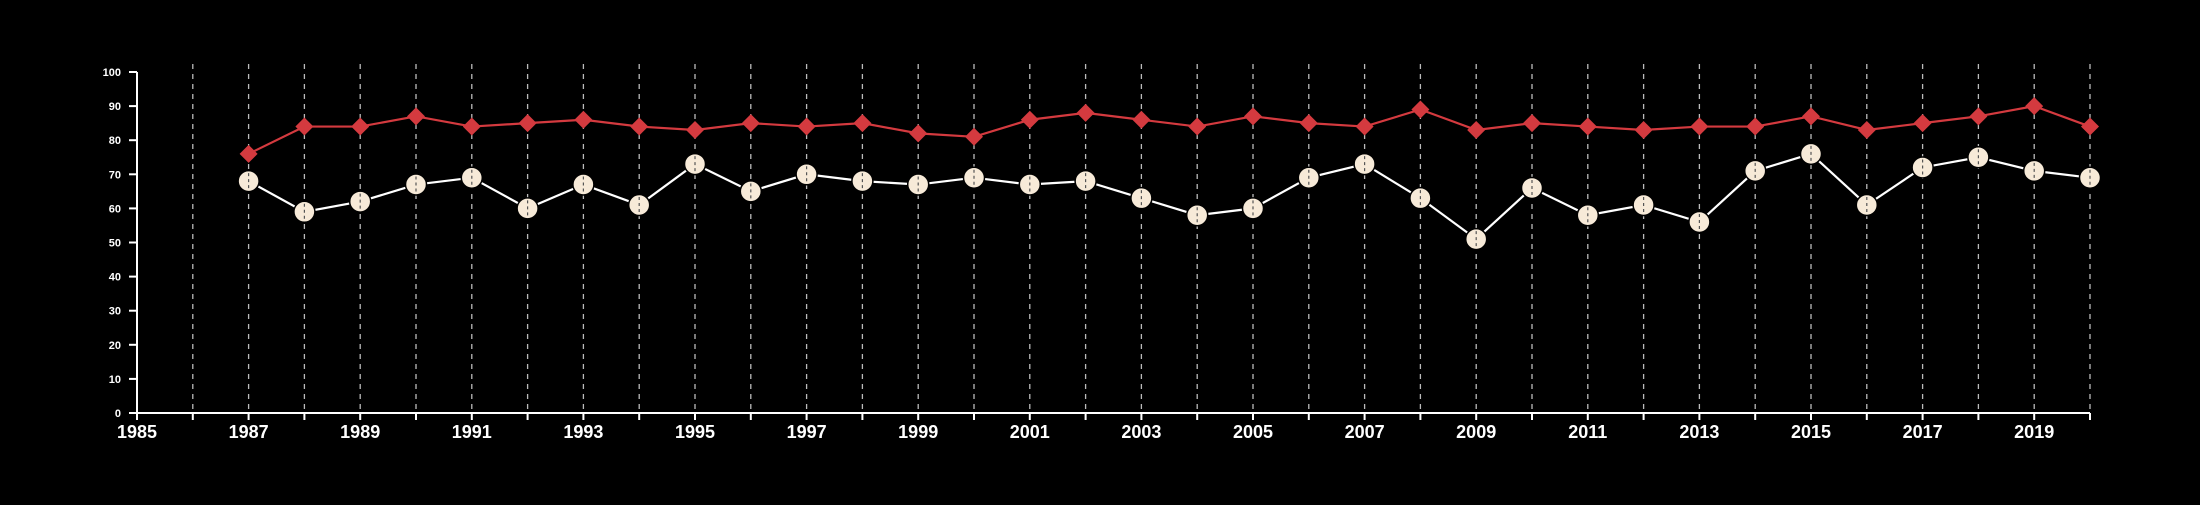 The image size is (2200, 505). Describe the element at coordinates (1532, 188) in the screenshot. I see `series-1-point-2010` at that location.